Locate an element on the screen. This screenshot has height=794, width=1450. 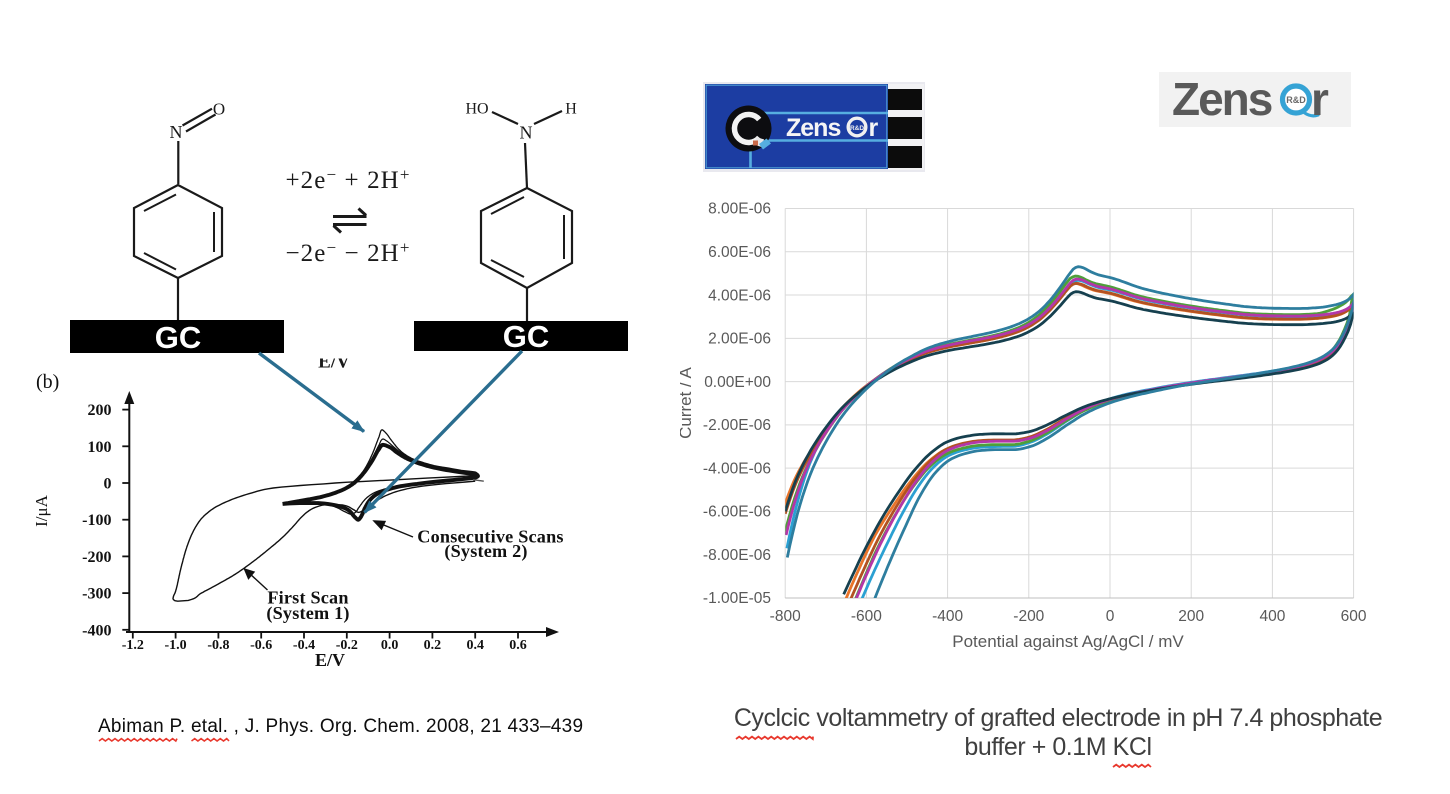
svg-text: -2.00E-06 is located at coordinates (737, 425).